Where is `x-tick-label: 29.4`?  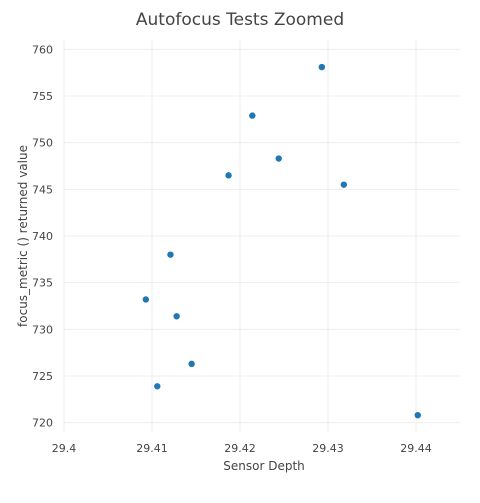 x-tick-label: 29.4 is located at coordinates (64, 448).